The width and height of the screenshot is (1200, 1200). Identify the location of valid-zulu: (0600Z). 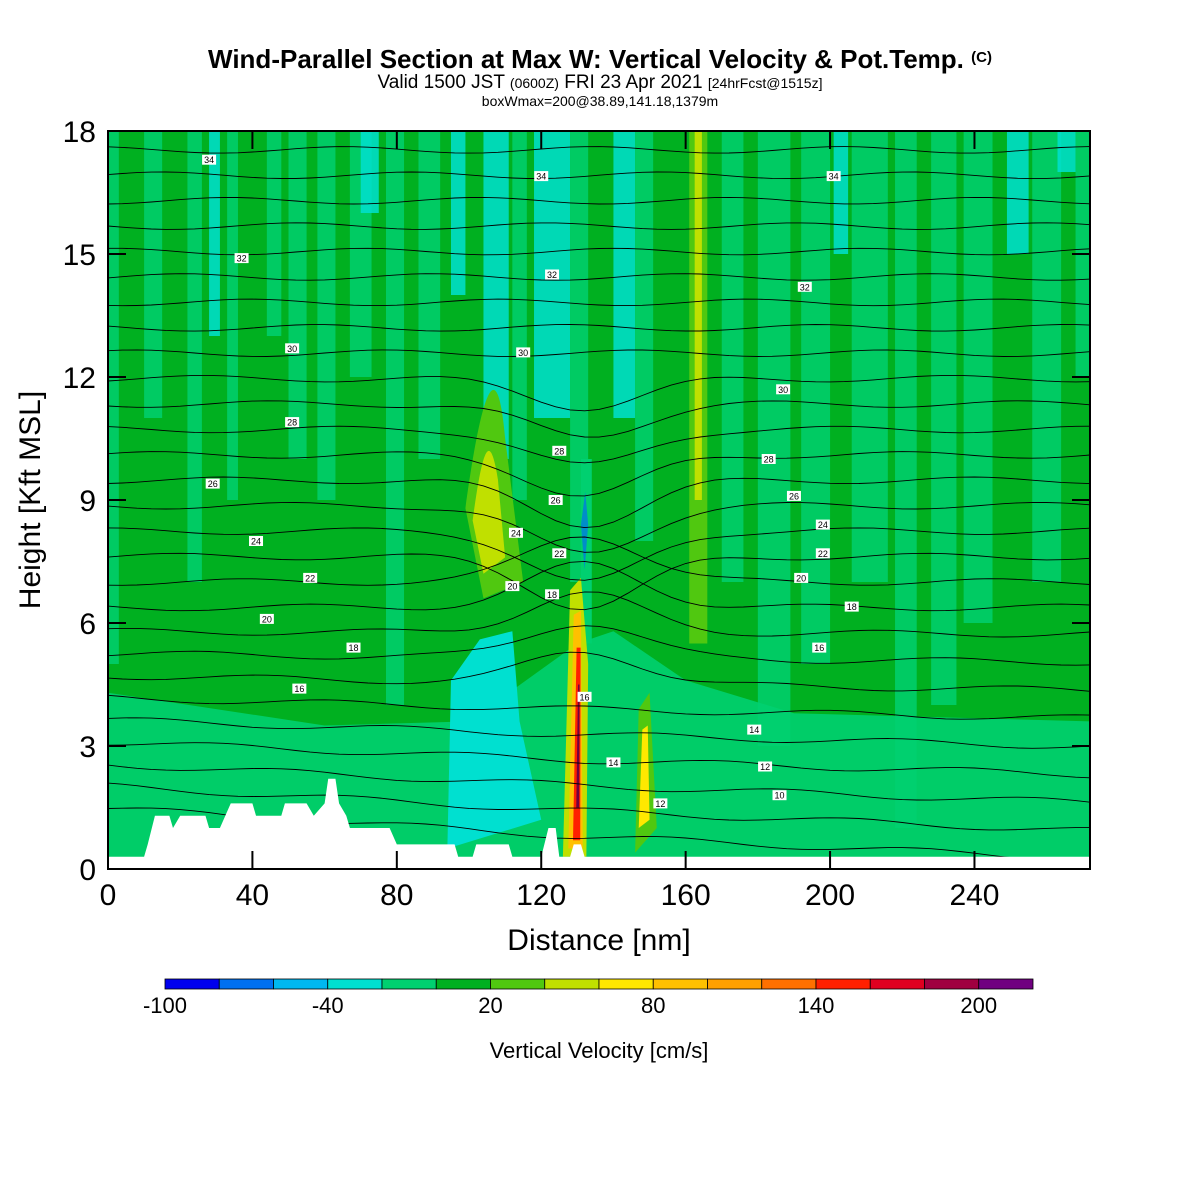
(534, 83).